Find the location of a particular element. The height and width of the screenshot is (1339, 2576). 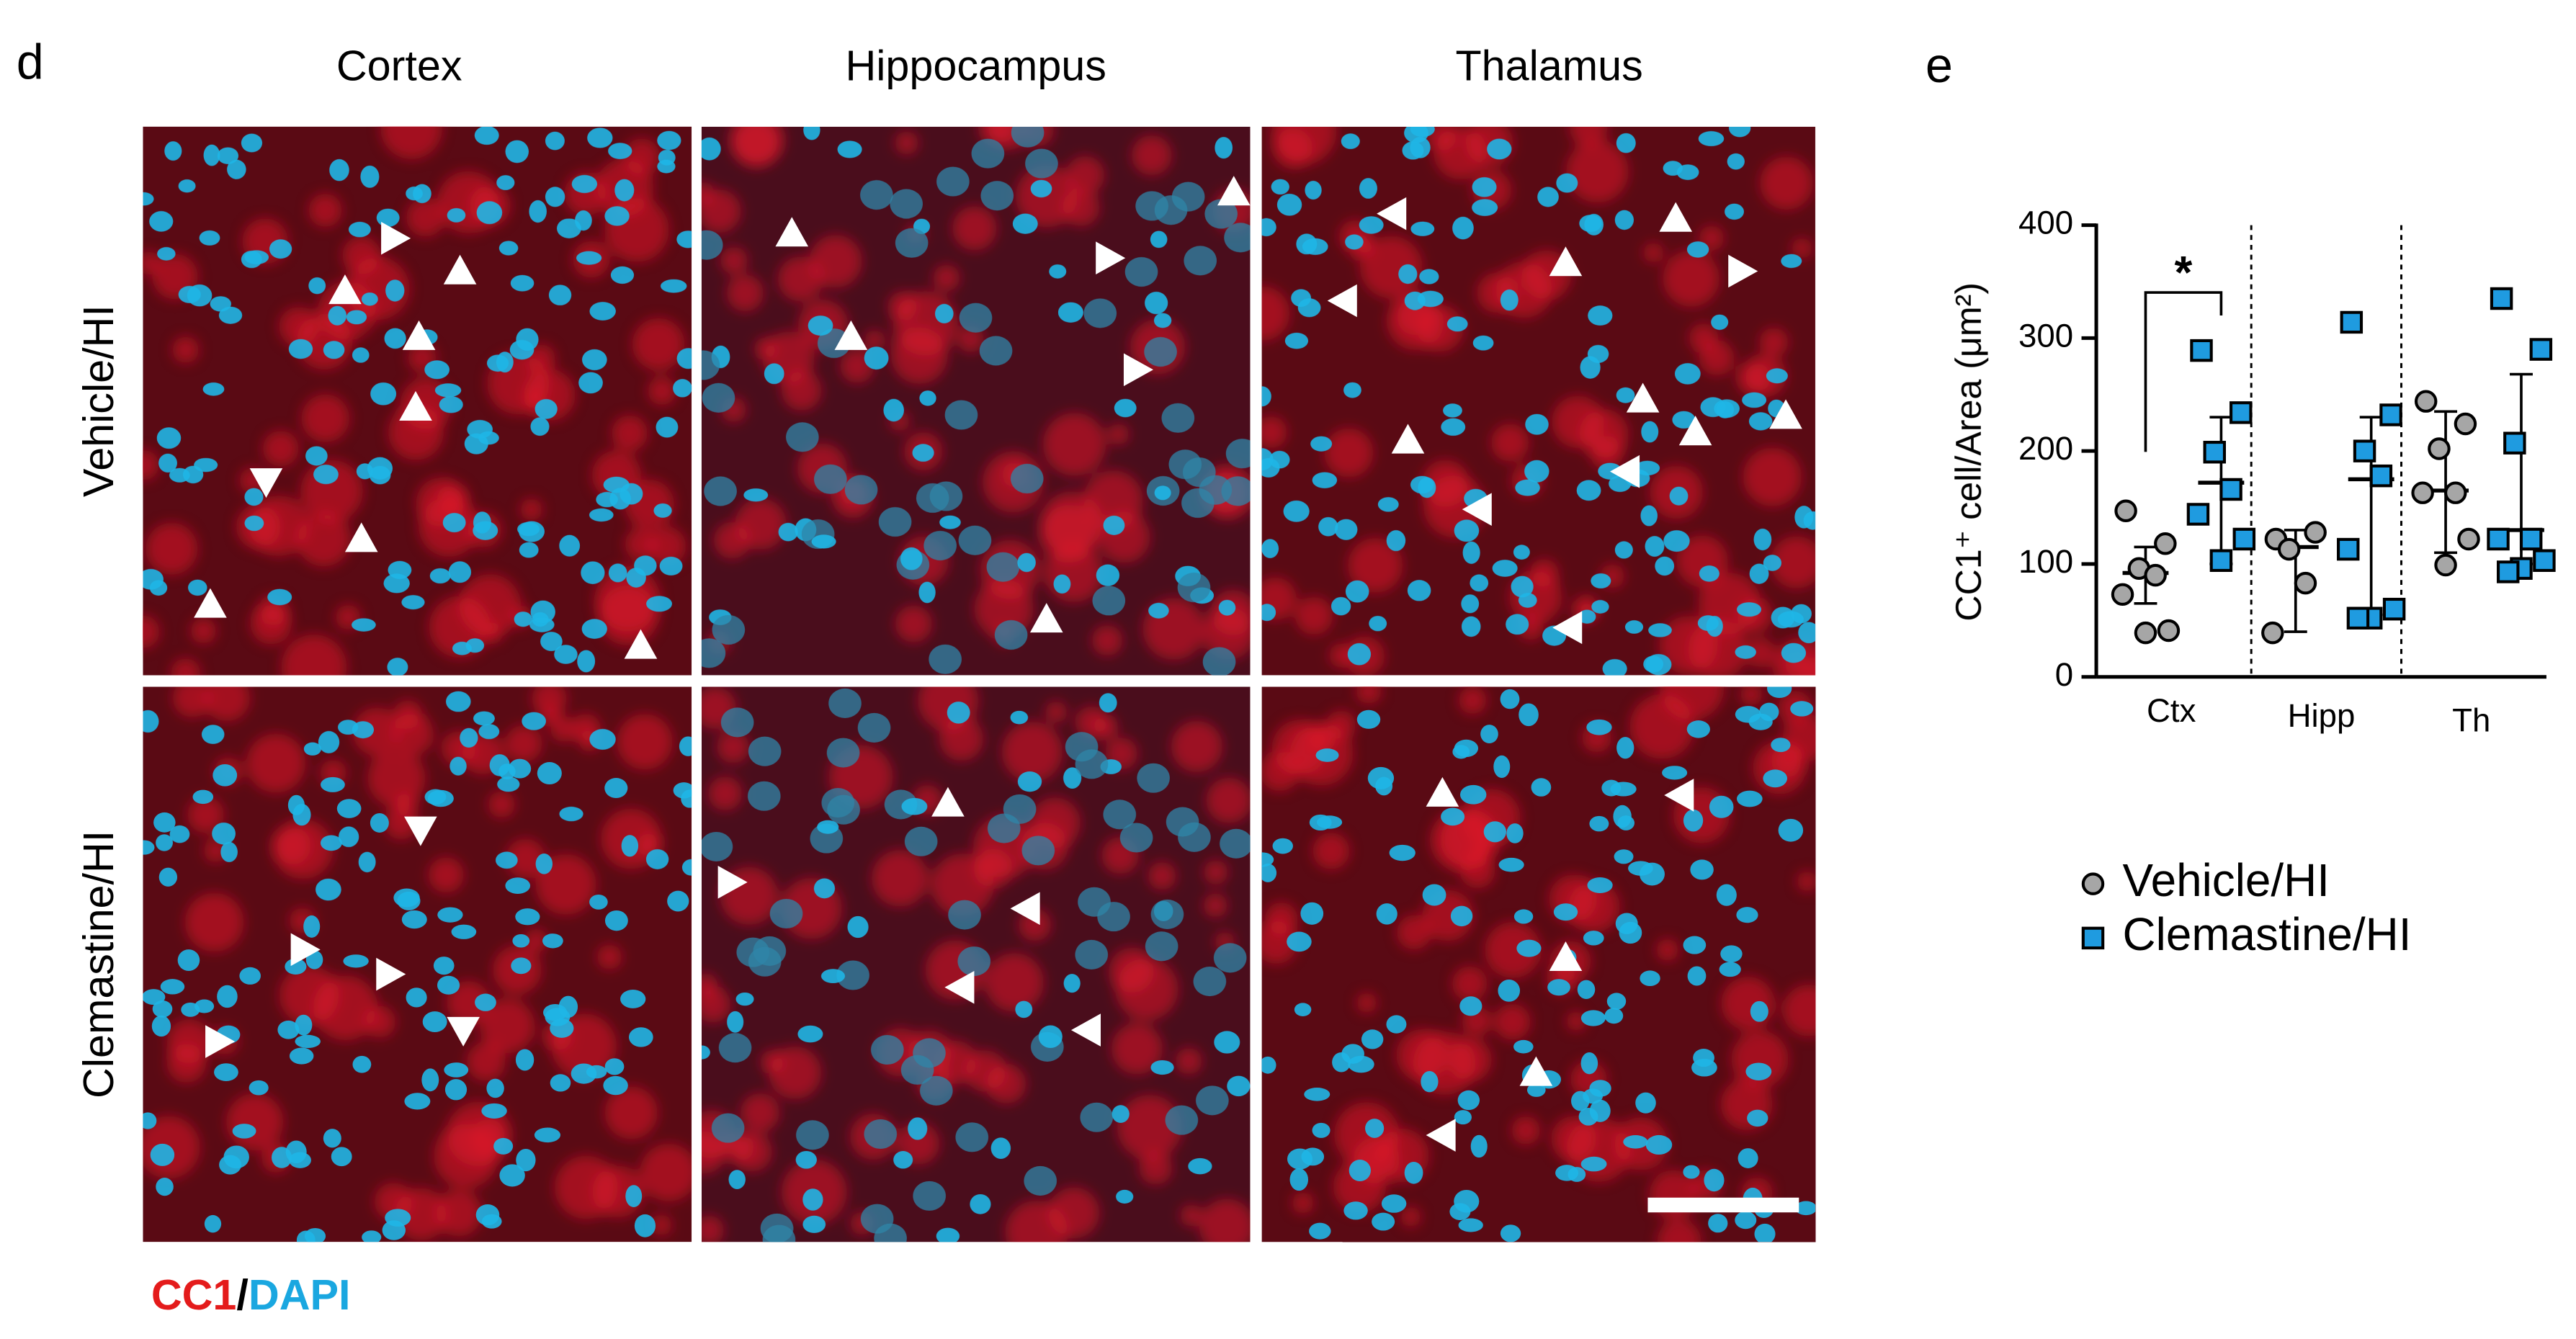

y-tick-label: 0 is located at coordinates (2064, 674).